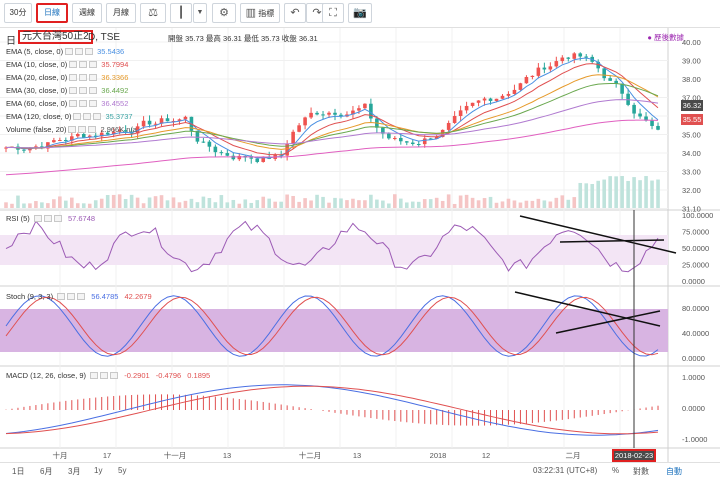 The image size is (720, 480). What do you see at coordinates (87, 13) in the screenshot?
I see `interval-week-button: 週線` at bounding box center [87, 13].